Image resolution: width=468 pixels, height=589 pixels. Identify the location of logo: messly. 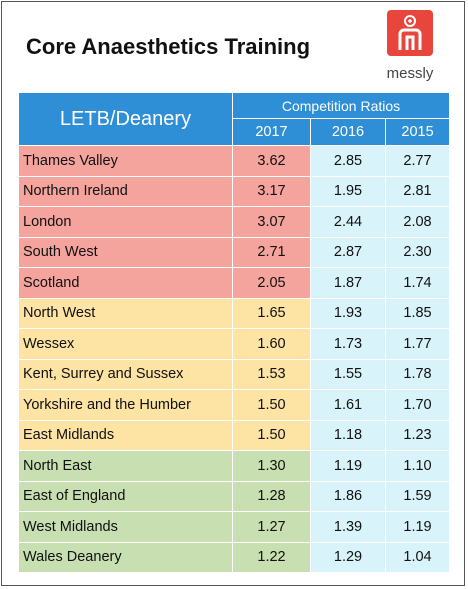
(410, 46).